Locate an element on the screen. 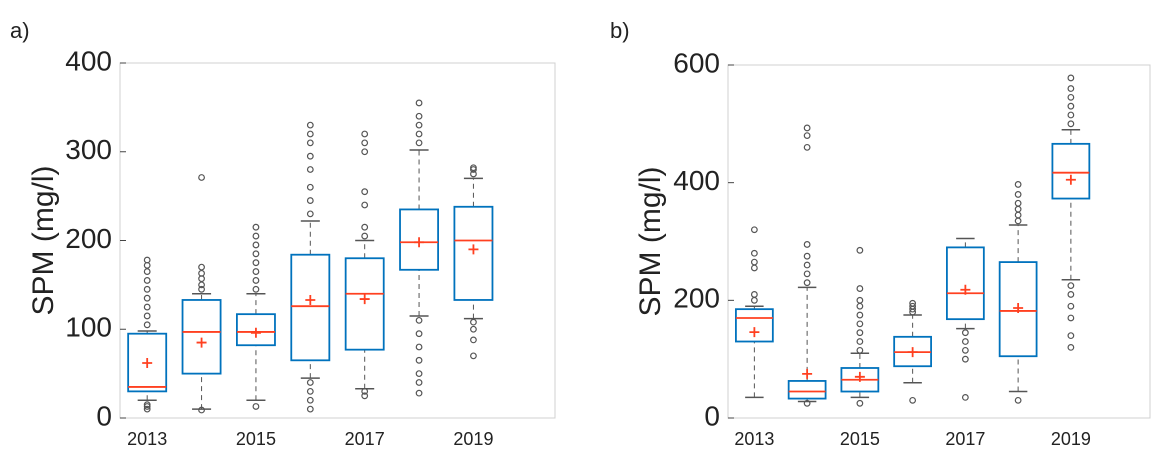 The height and width of the screenshot is (453, 1156). x-tick-label: 2017 is located at coordinates (965, 439).